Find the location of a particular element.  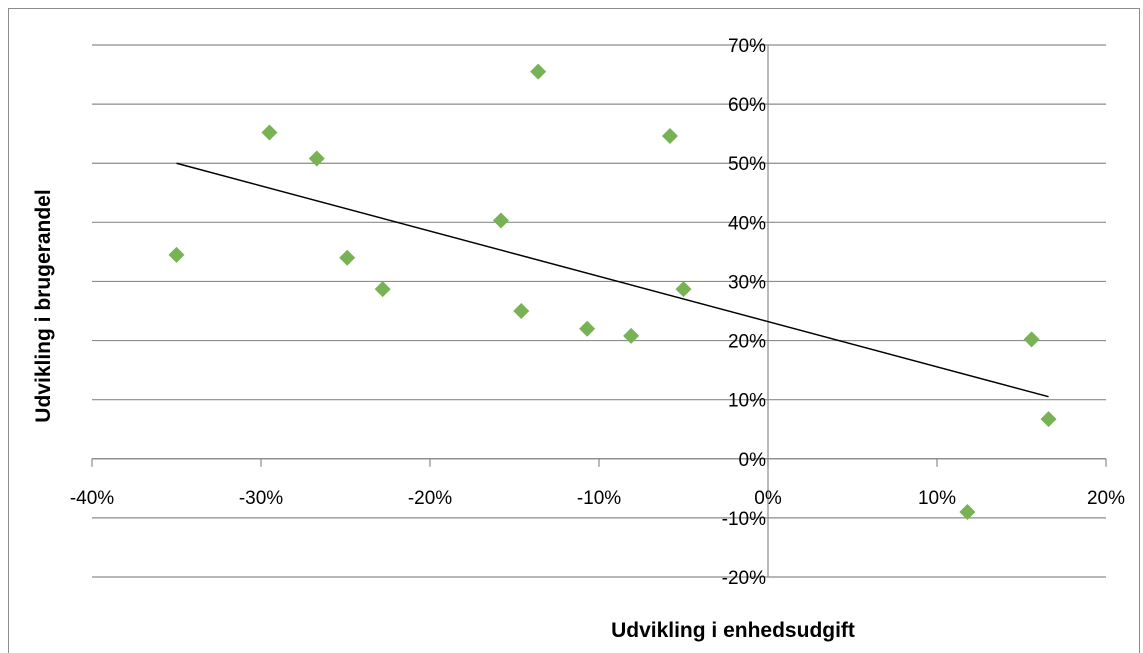

y-tick-label: 20% is located at coordinates (747, 342).